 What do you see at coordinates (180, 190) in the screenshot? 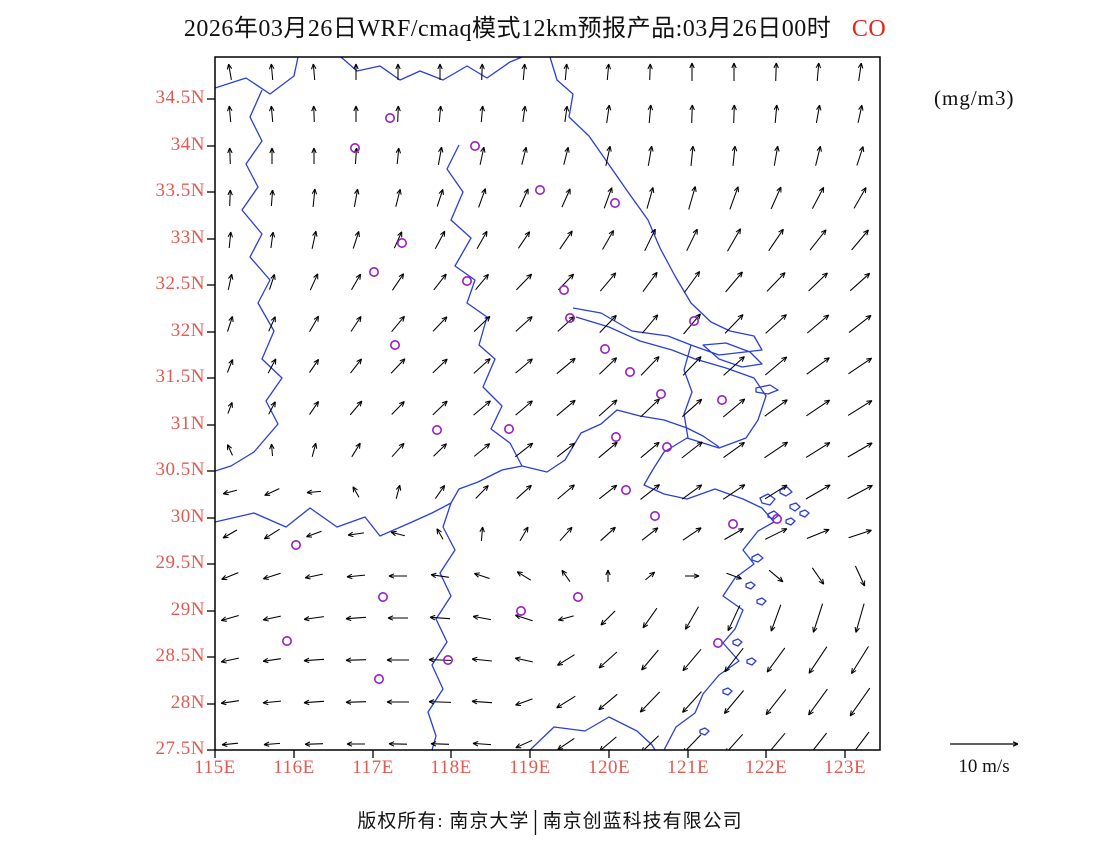
I see `lat-tick-label: 33.5N` at bounding box center [180, 190].